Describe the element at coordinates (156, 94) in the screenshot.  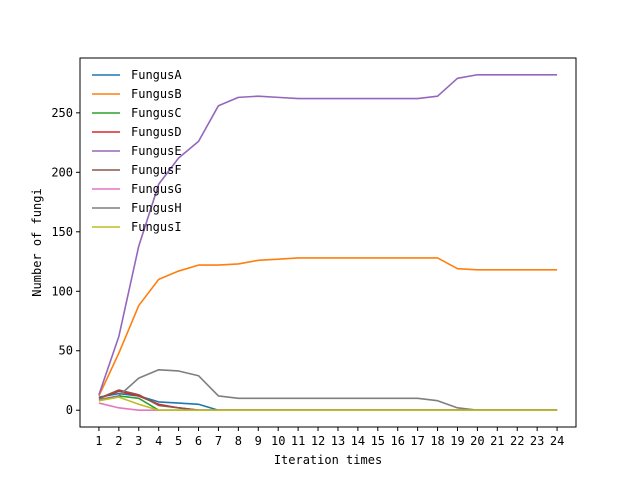
I see `legend-entry: FungusB` at that location.